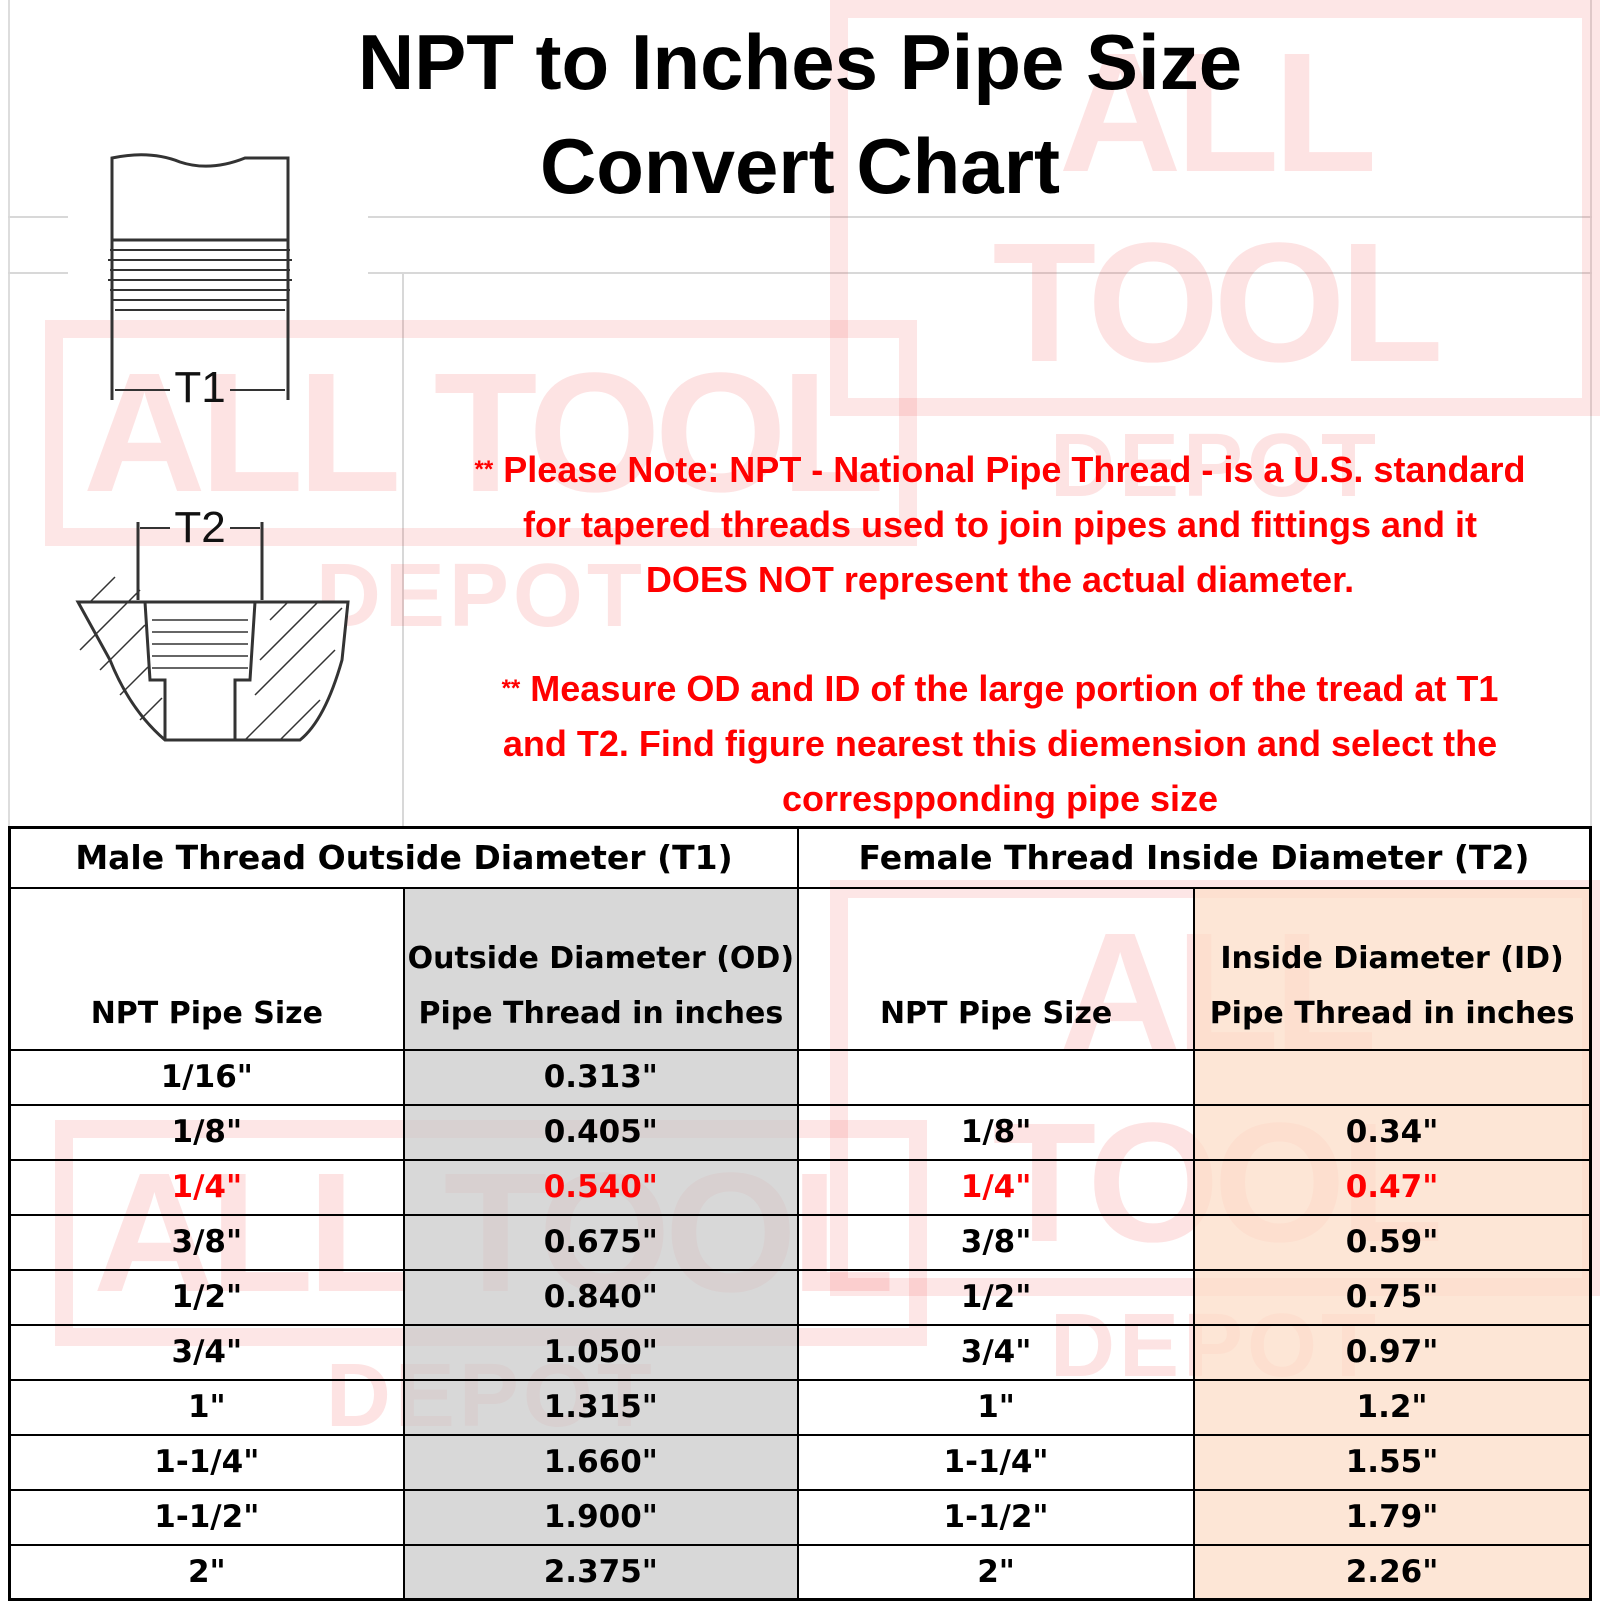 Image resolution: width=1600 pixels, height=1601 pixels. Describe the element at coordinates (199, 527) in the screenshot. I see `t2-label: T2` at that location.